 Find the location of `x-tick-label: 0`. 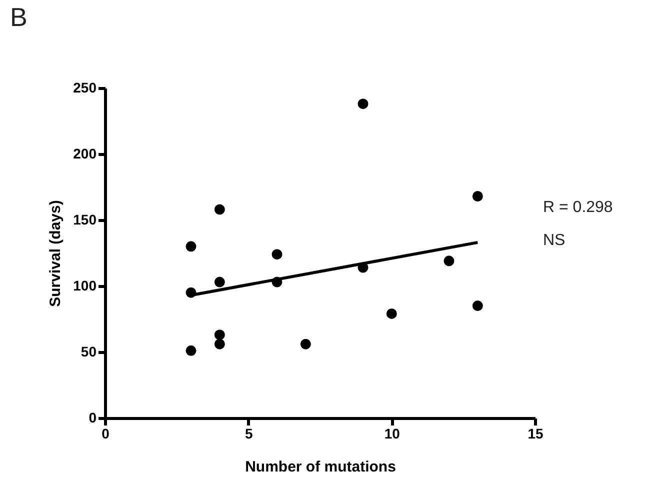

x-tick-label: 0 is located at coordinates (106, 434).